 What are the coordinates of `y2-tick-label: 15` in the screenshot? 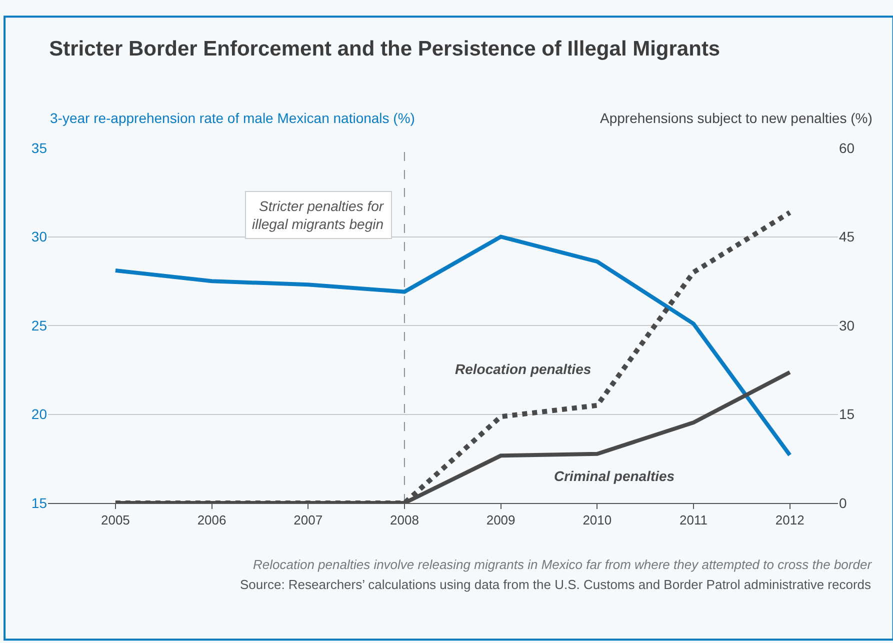 It's located at (847, 414).